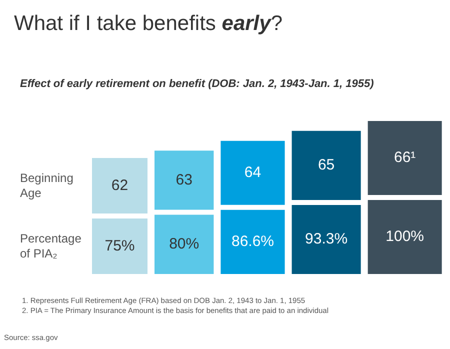 The width and height of the screenshot is (450, 349). Describe the element at coordinates (405, 237) in the screenshot. I see `data-label: 100%` at that location.